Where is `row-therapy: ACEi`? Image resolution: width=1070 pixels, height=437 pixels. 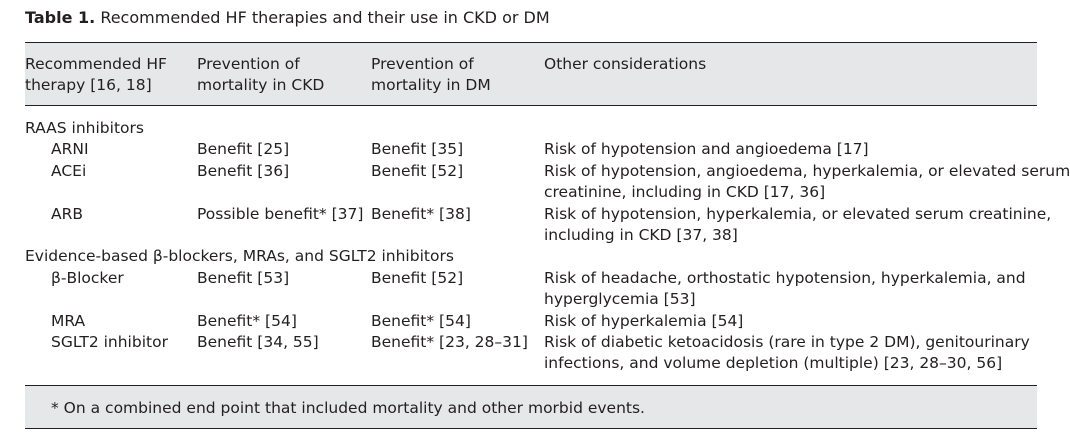 row-therapy: ACEi is located at coordinates (69, 171).